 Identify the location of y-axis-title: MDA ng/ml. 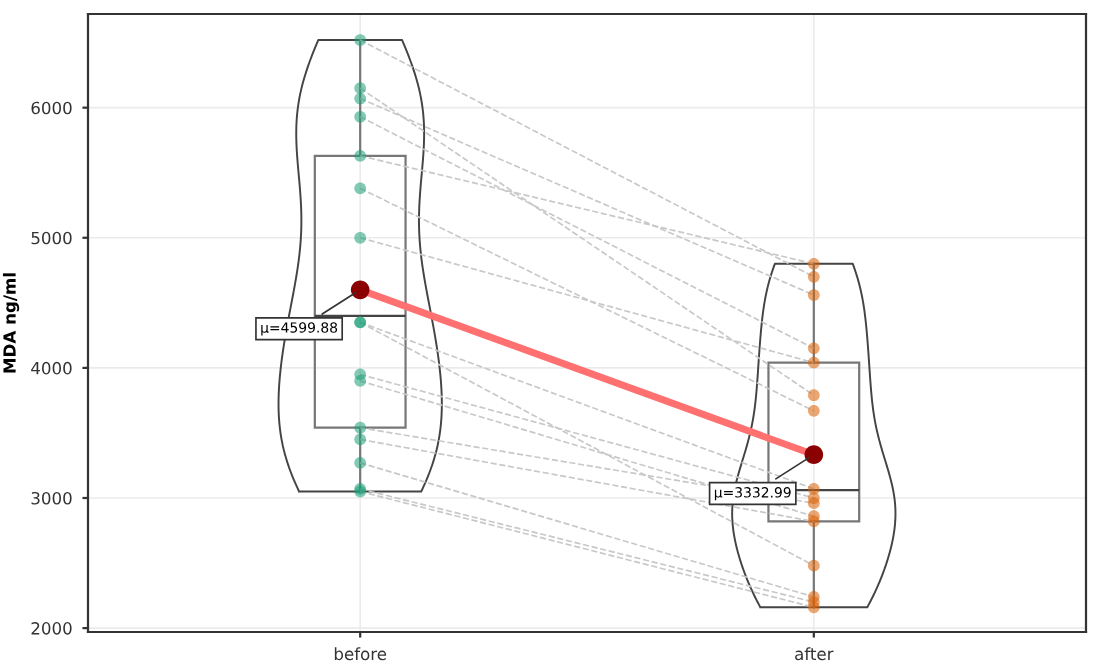
(11, 323).